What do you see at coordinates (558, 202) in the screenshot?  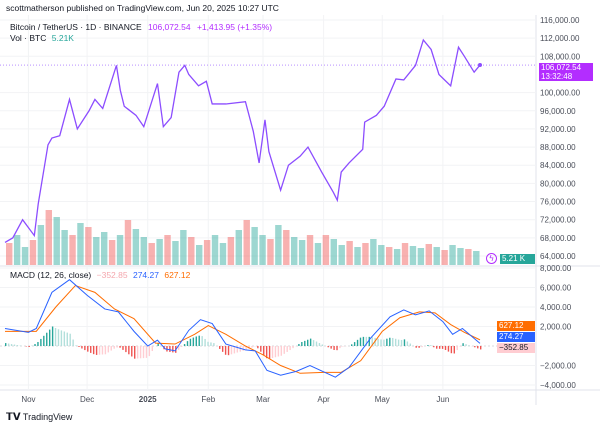 I see `price-tick-label: 76,000.00` at bounding box center [558, 202].